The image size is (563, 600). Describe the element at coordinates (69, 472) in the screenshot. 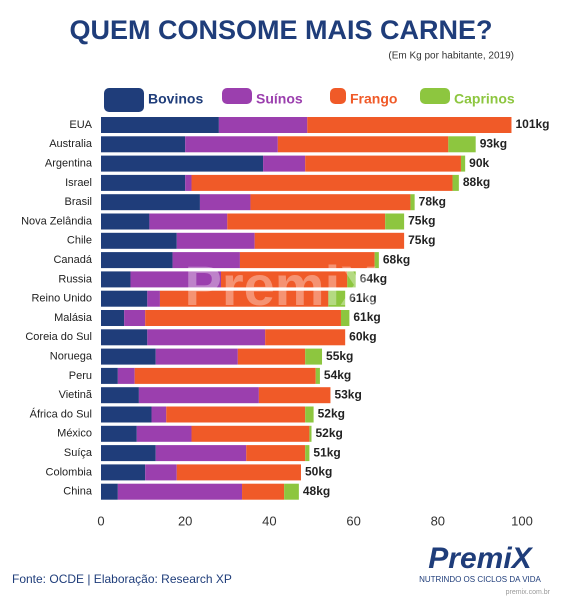

I see `y-tick-label: Colombia` at that location.